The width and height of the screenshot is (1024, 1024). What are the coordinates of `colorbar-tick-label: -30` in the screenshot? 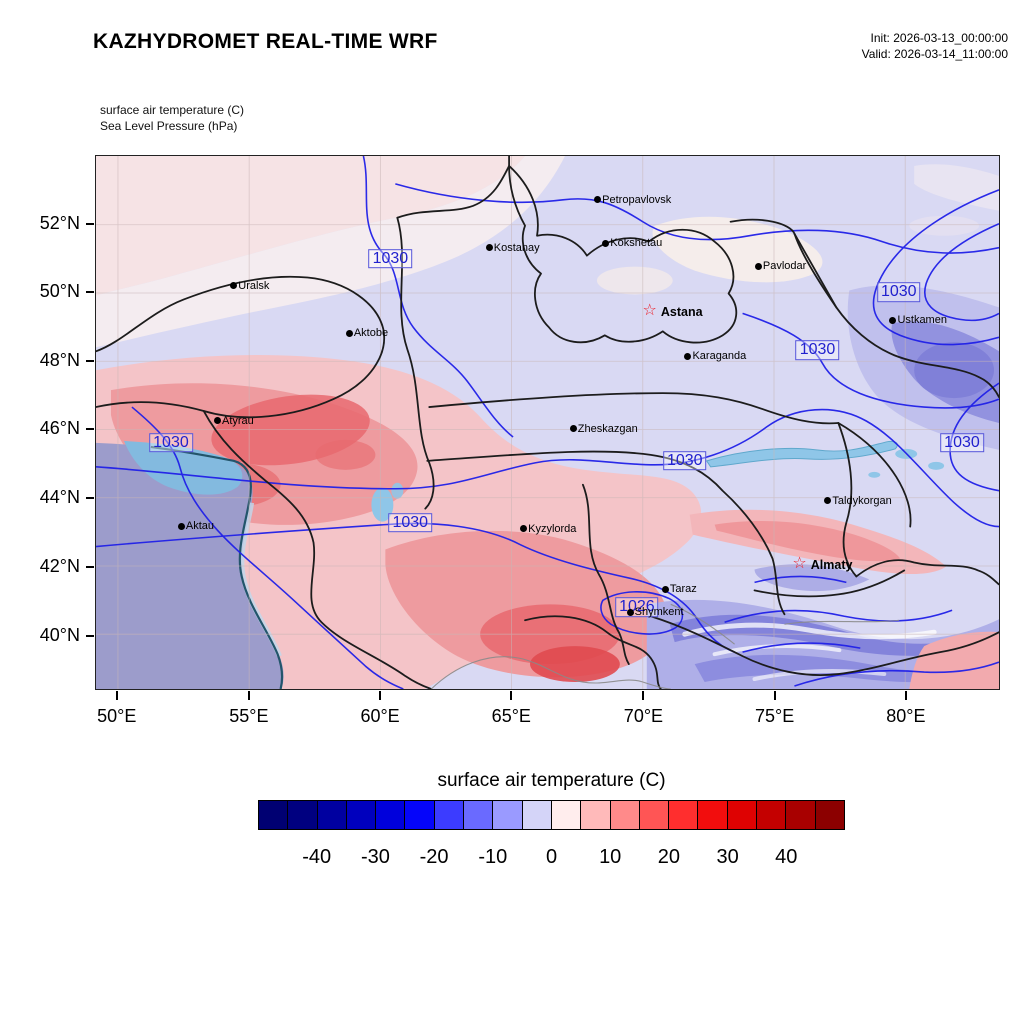 It's located at (375, 857).